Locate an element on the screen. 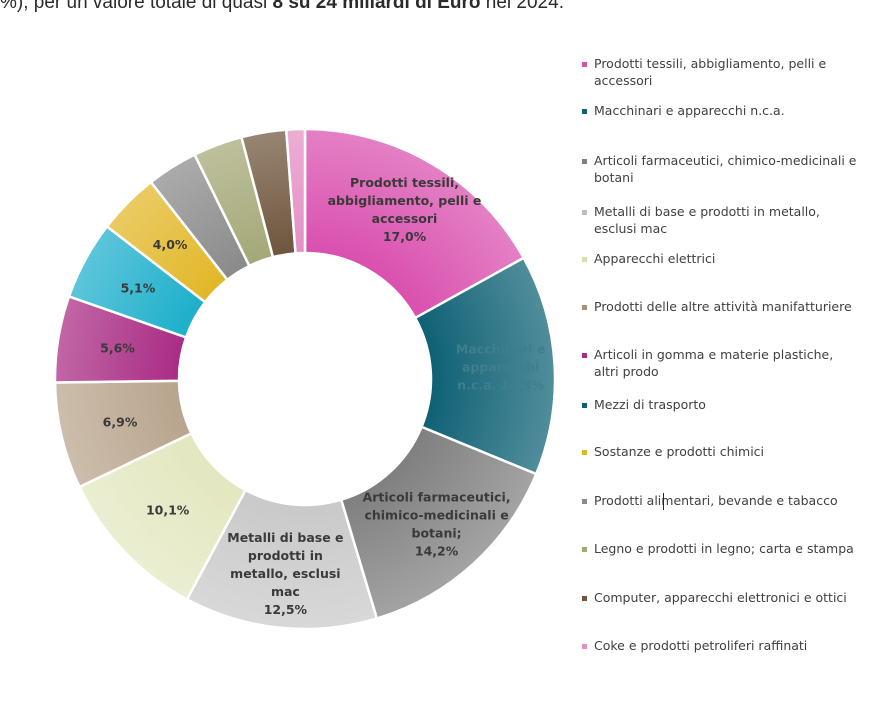 This screenshot has height=713, width=873. legend-label: Macchinari e apparecchi n.c.a. is located at coordinates (689, 110).